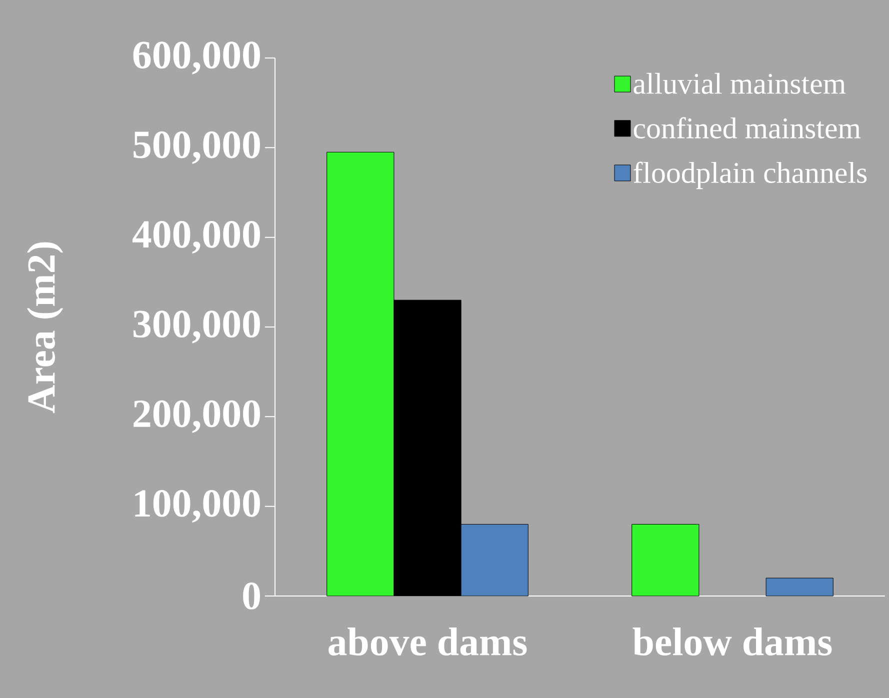 Image resolution: width=889 pixels, height=698 pixels. What do you see at coordinates (747, 127) in the screenshot?
I see `legend-label: confined mainstem` at bounding box center [747, 127].